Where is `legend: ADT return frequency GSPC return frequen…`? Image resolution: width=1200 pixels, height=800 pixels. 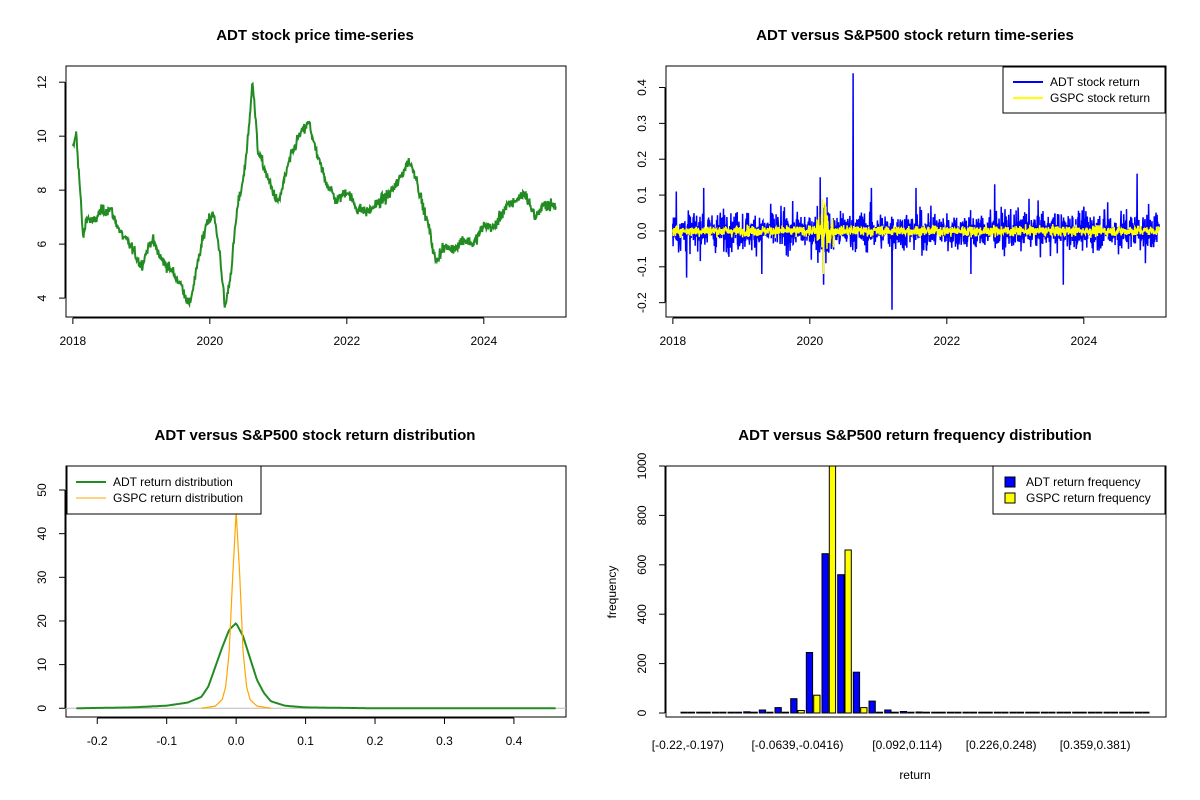
legend: ADT return frequency GSPC return frequen… is located at coordinates (1079, 490).